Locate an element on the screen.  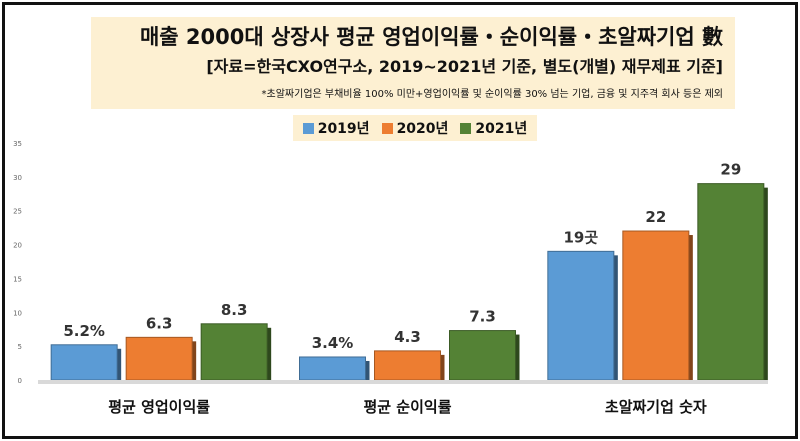
x-category-label: 초알짜기업 숫자 is located at coordinates (656, 407).